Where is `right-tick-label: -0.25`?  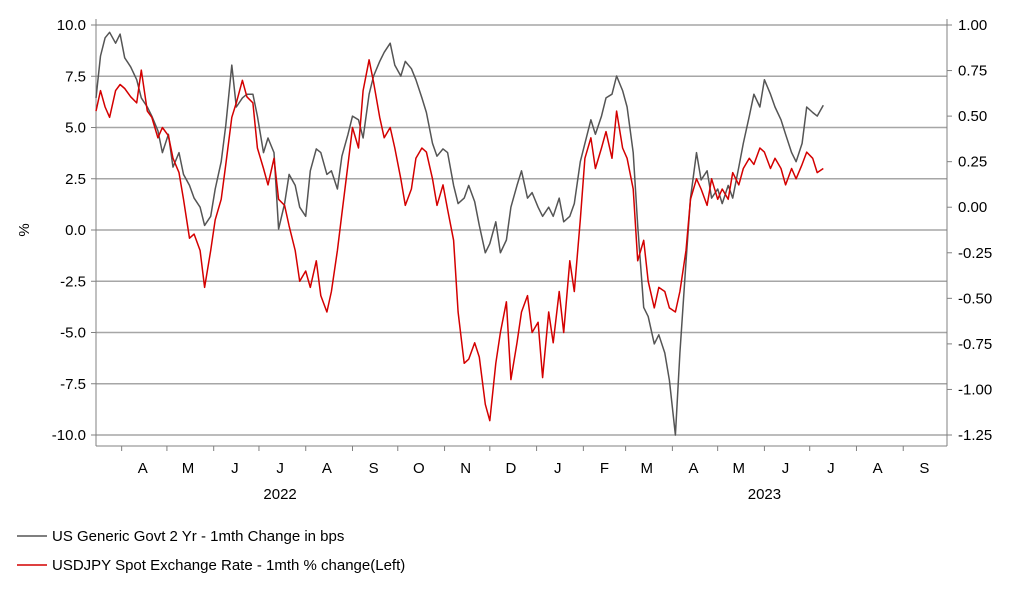
right-tick-label: -0.25 is located at coordinates (975, 253).